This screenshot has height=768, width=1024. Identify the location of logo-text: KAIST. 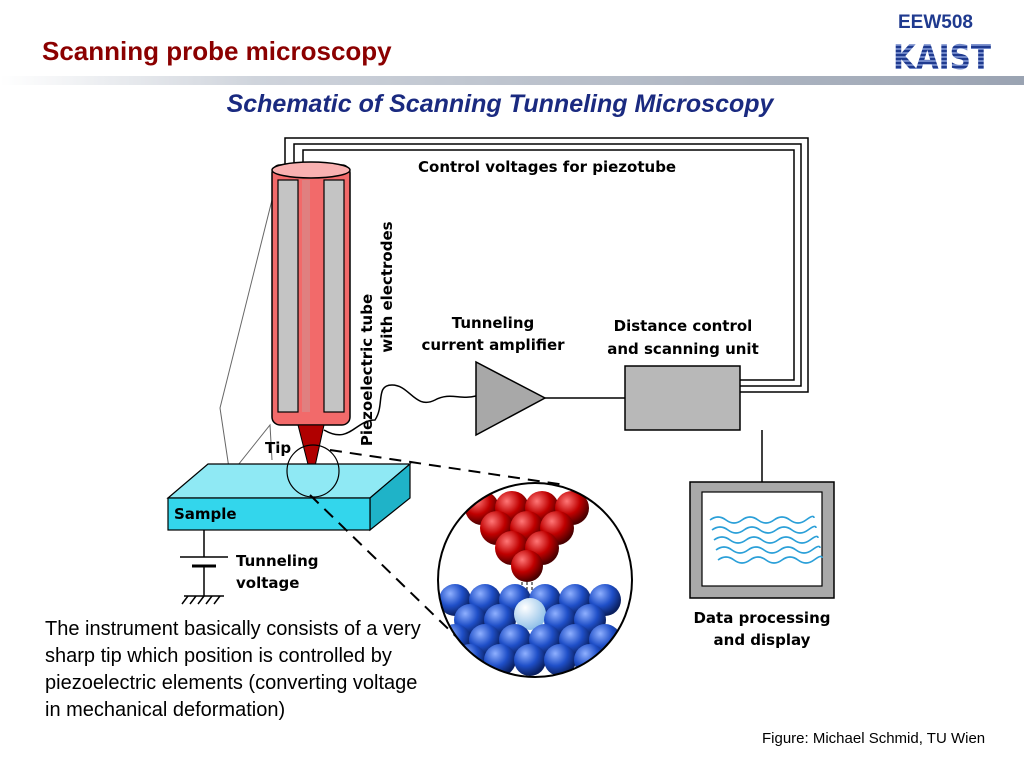
(942, 56).